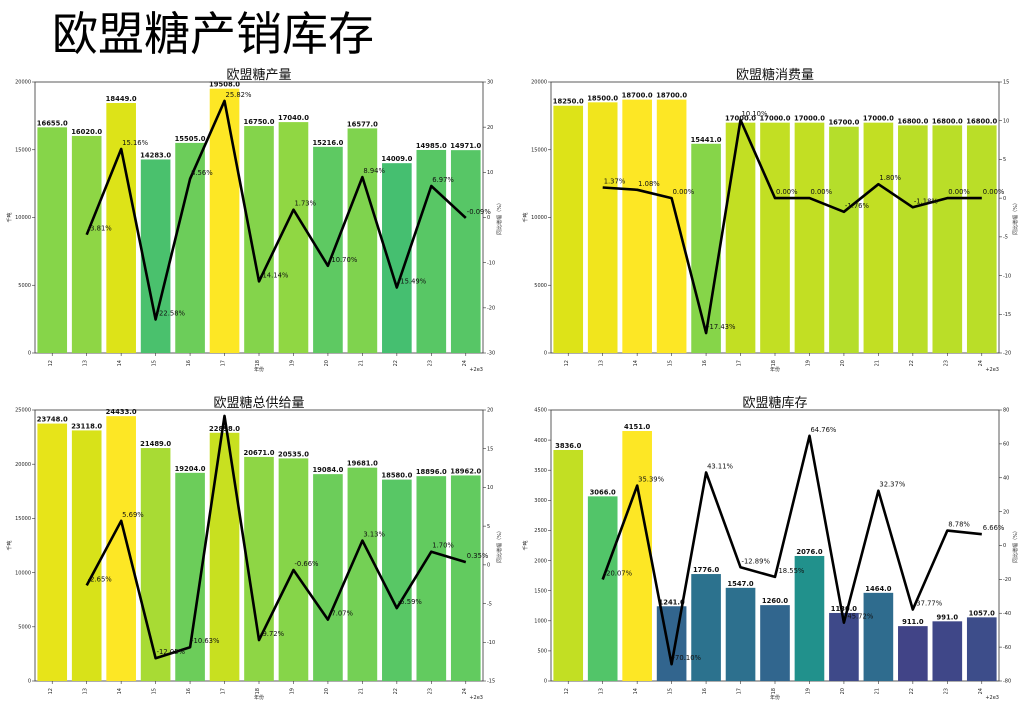  Describe the element at coordinates (121, 99) in the screenshot. I see `bar-value-label: 18449.0` at that location.